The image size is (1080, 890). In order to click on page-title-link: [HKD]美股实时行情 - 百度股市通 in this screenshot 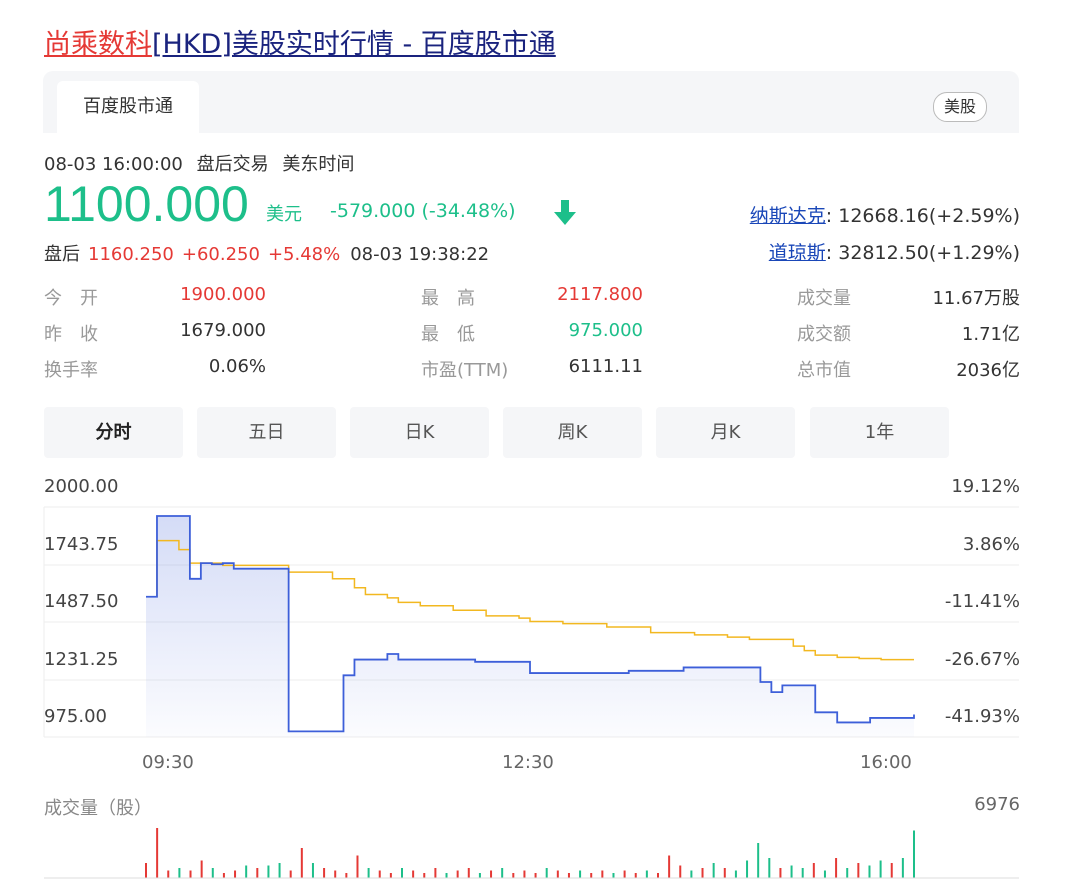, I will do `click(354, 44)`.